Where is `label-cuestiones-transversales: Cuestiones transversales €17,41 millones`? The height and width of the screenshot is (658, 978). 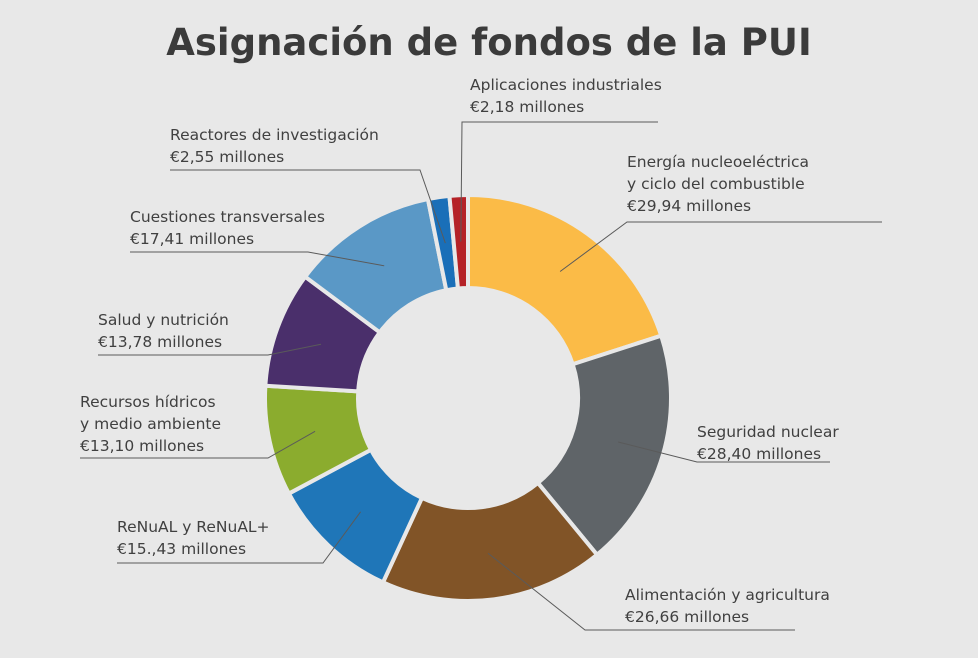 label-cuestiones-transversales: Cuestiones transversales €17,41 millones is located at coordinates (257, 237).